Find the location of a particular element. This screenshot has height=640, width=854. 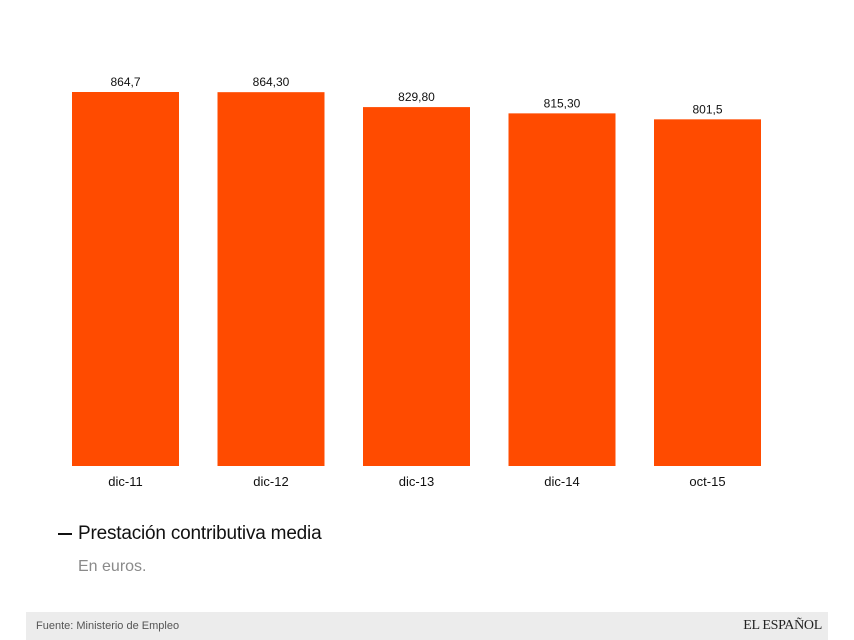

x-tick-label-dic-12: dic-12 is located at coordinates (270, 481).